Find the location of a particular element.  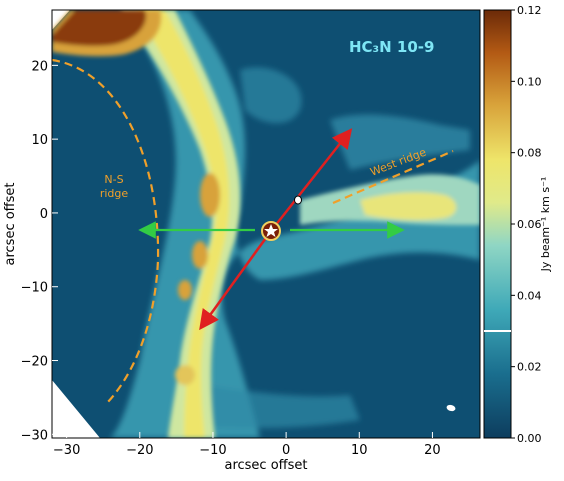

ns-ridge-dashed-arc is located at coordinates (106, 232).